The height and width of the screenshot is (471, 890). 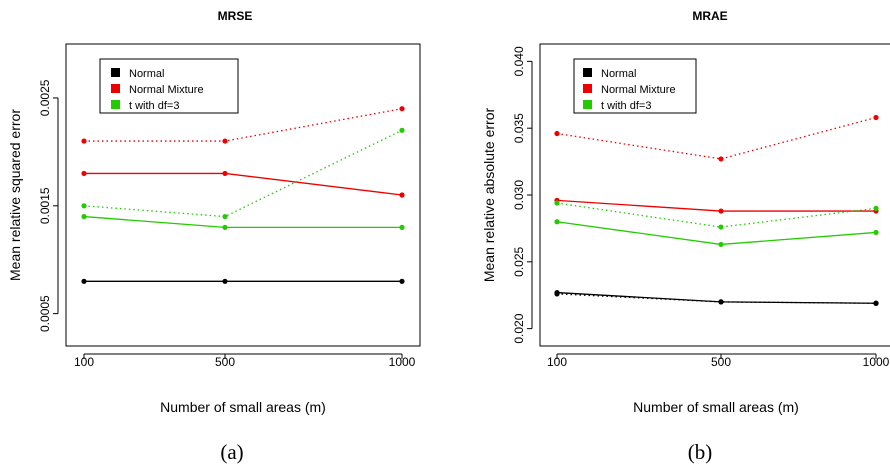 I want to click on y-tick-label-a-0: 0.0005, so click(x=45, y=313).